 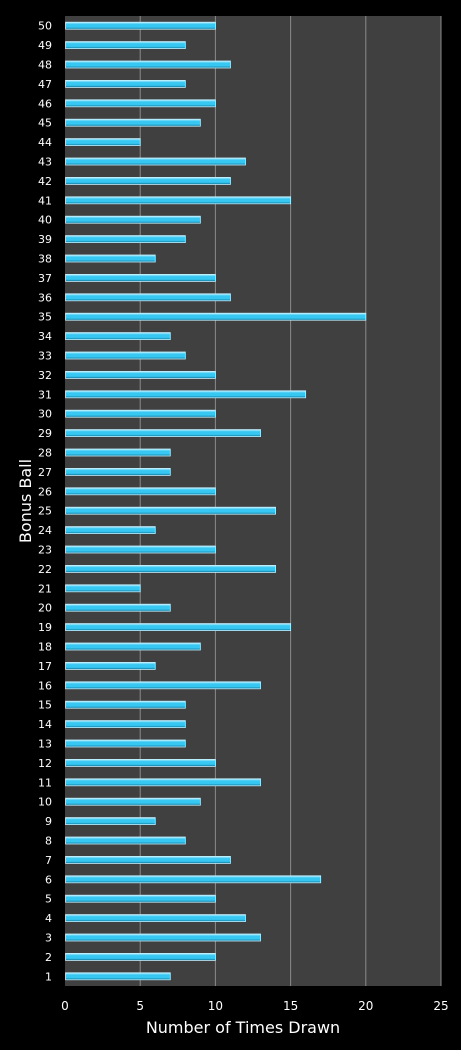 What do you see at coordinates (45, 394) in the screenshot?
I see `y-tick-label: 31` at bounding box center [45, 394].